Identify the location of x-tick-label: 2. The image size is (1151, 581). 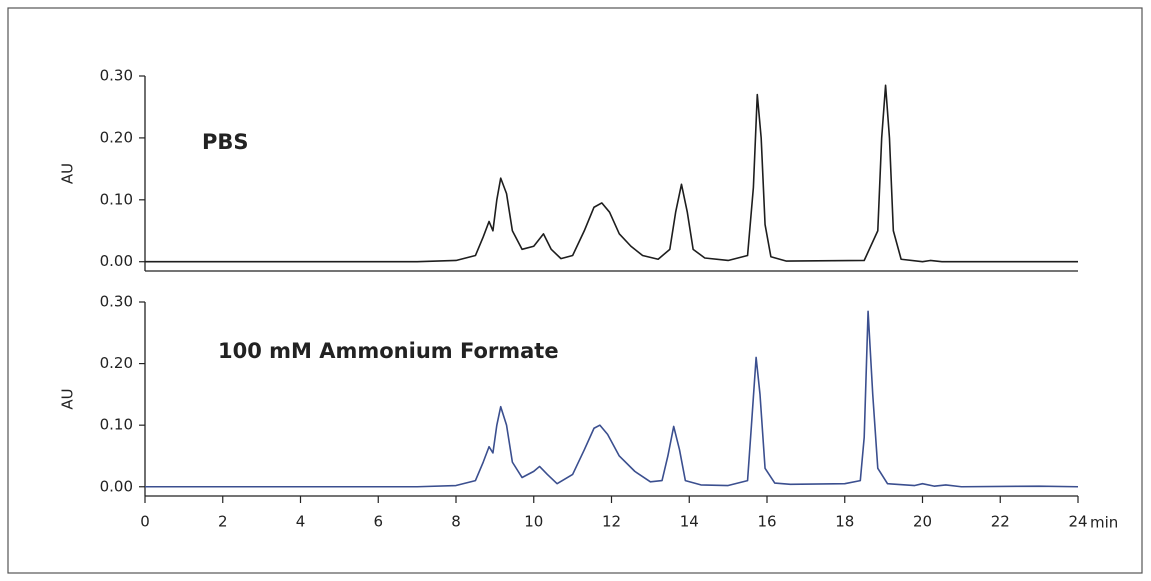
(223, 522).